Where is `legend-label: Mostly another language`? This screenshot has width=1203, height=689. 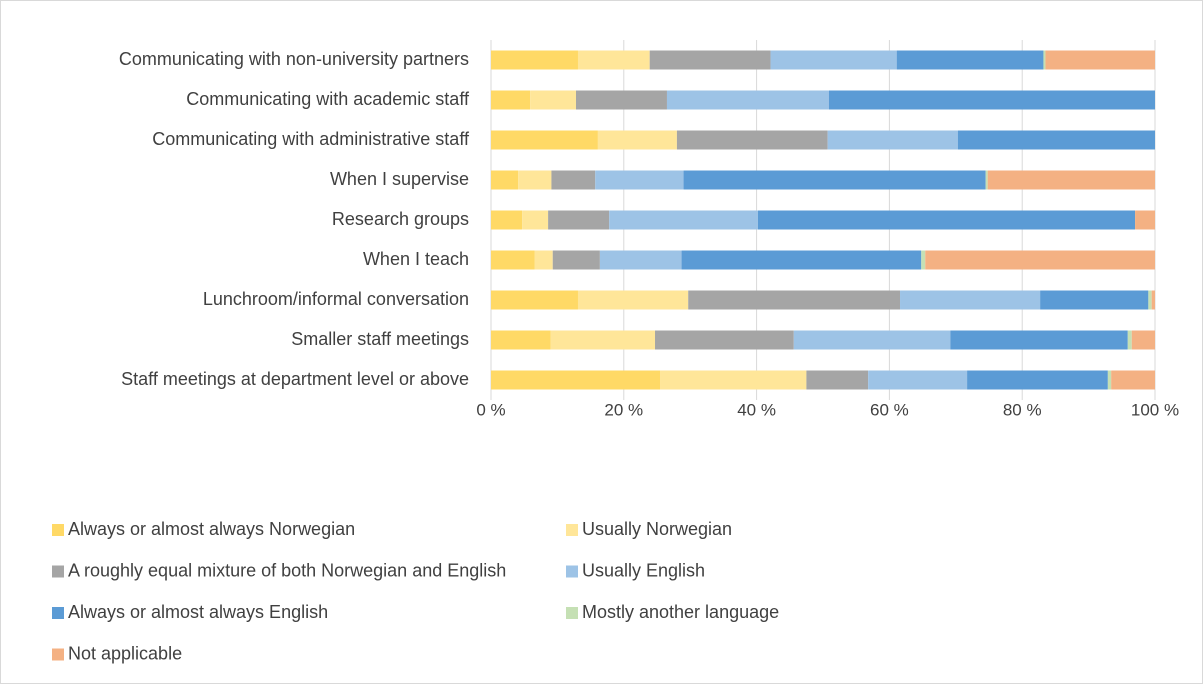
legend-label: Mostly another language is located at coordinates (680, 612).